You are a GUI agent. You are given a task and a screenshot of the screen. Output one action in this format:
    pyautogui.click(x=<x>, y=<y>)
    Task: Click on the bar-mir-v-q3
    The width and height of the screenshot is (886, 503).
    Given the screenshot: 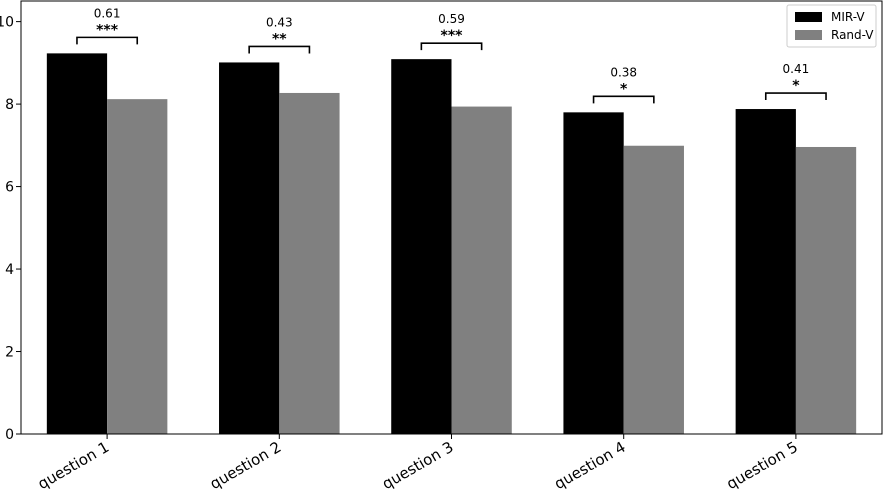 What is the action you would take?
    pyautogui.click(x=421, y=246)
    